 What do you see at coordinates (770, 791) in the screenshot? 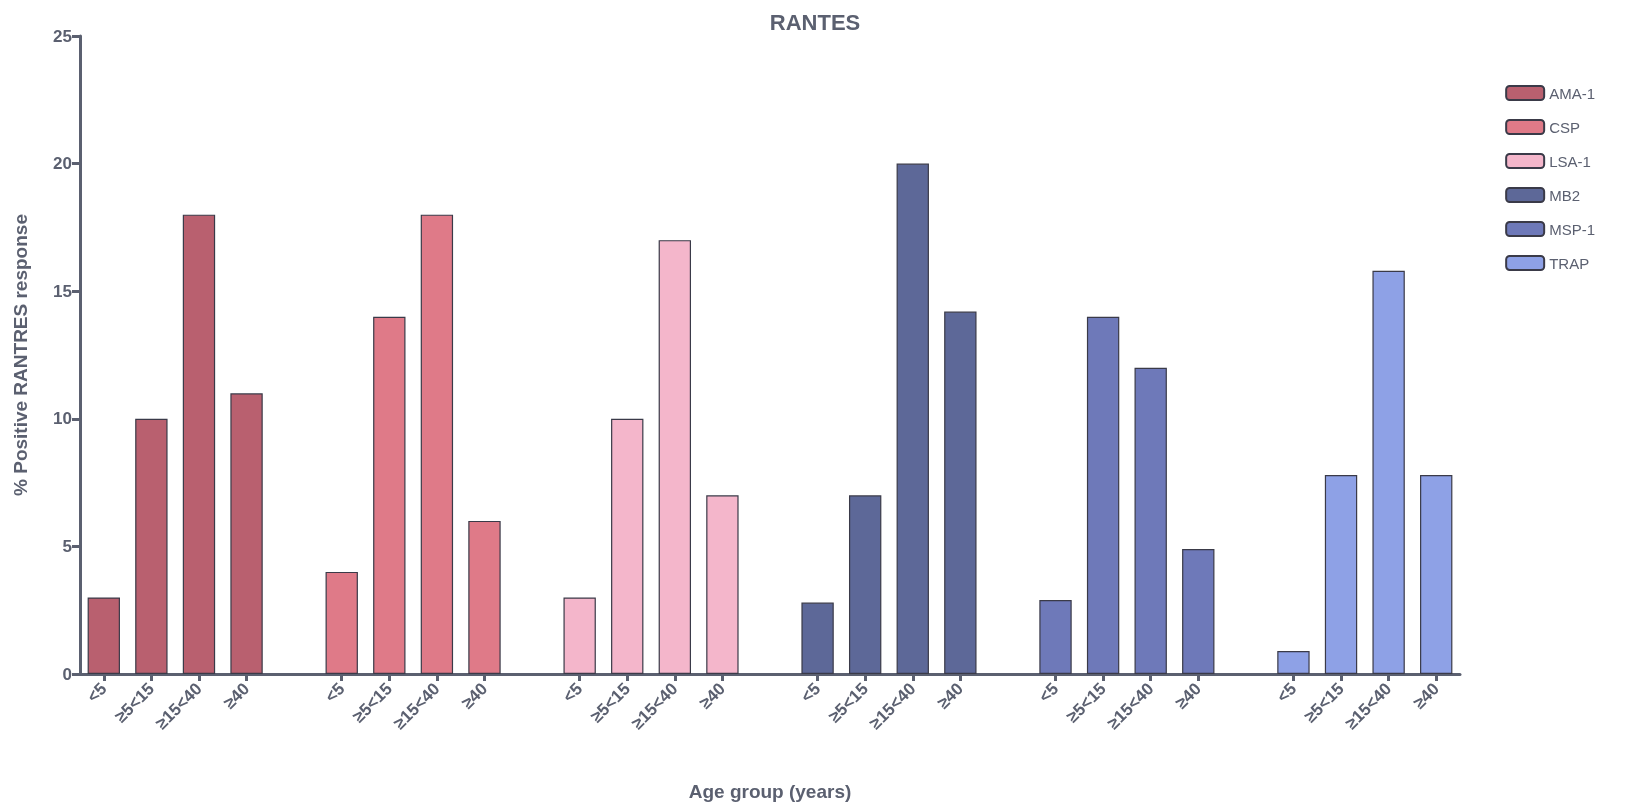
I see `x-axis-title: Age group (years)` at bounding box center [770, 791].